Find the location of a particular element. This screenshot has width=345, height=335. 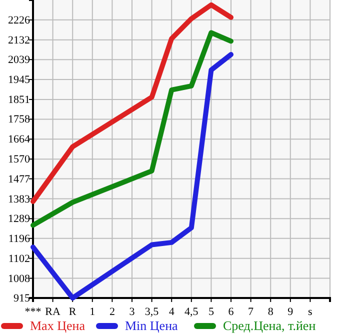

x-tick-label: 3 is located at coordinates (132, 312).